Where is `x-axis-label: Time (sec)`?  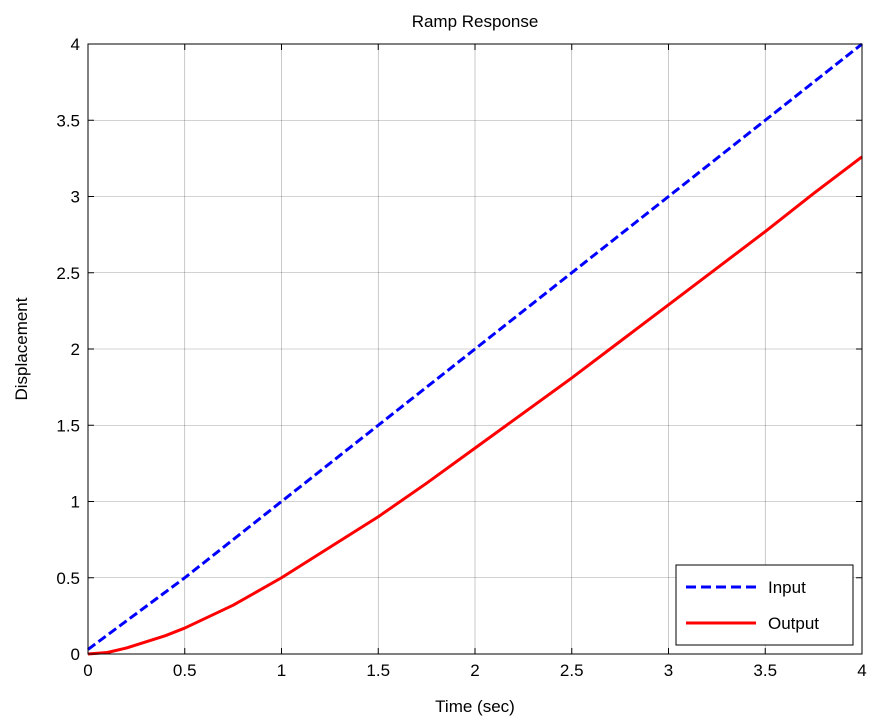 x-axis-label: Time (sec) is located at coordinates (475, 706).